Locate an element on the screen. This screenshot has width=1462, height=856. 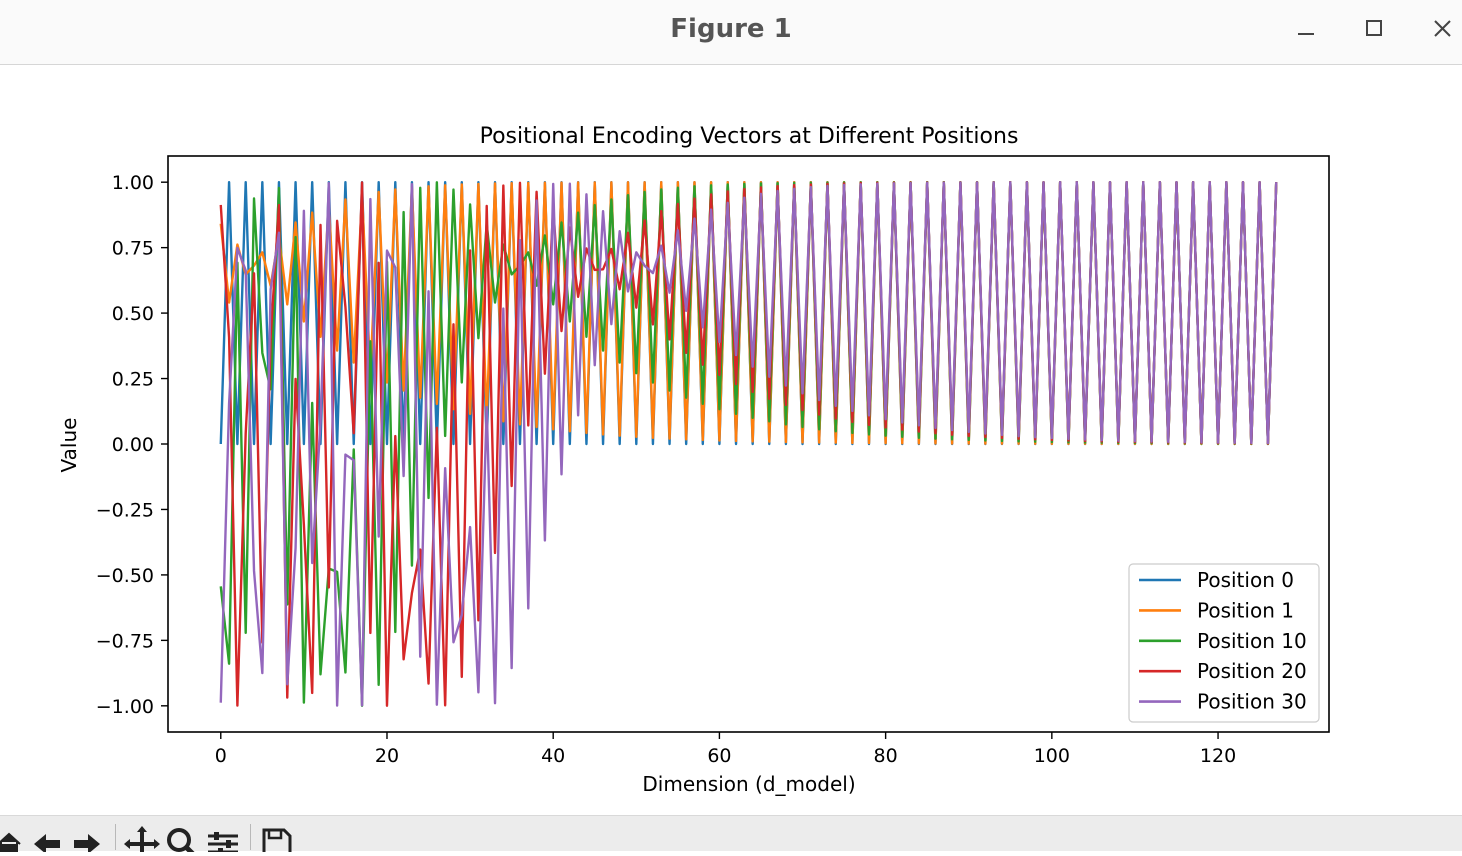
y-tick-label: 0.00 is located at coordinates (133, 445).